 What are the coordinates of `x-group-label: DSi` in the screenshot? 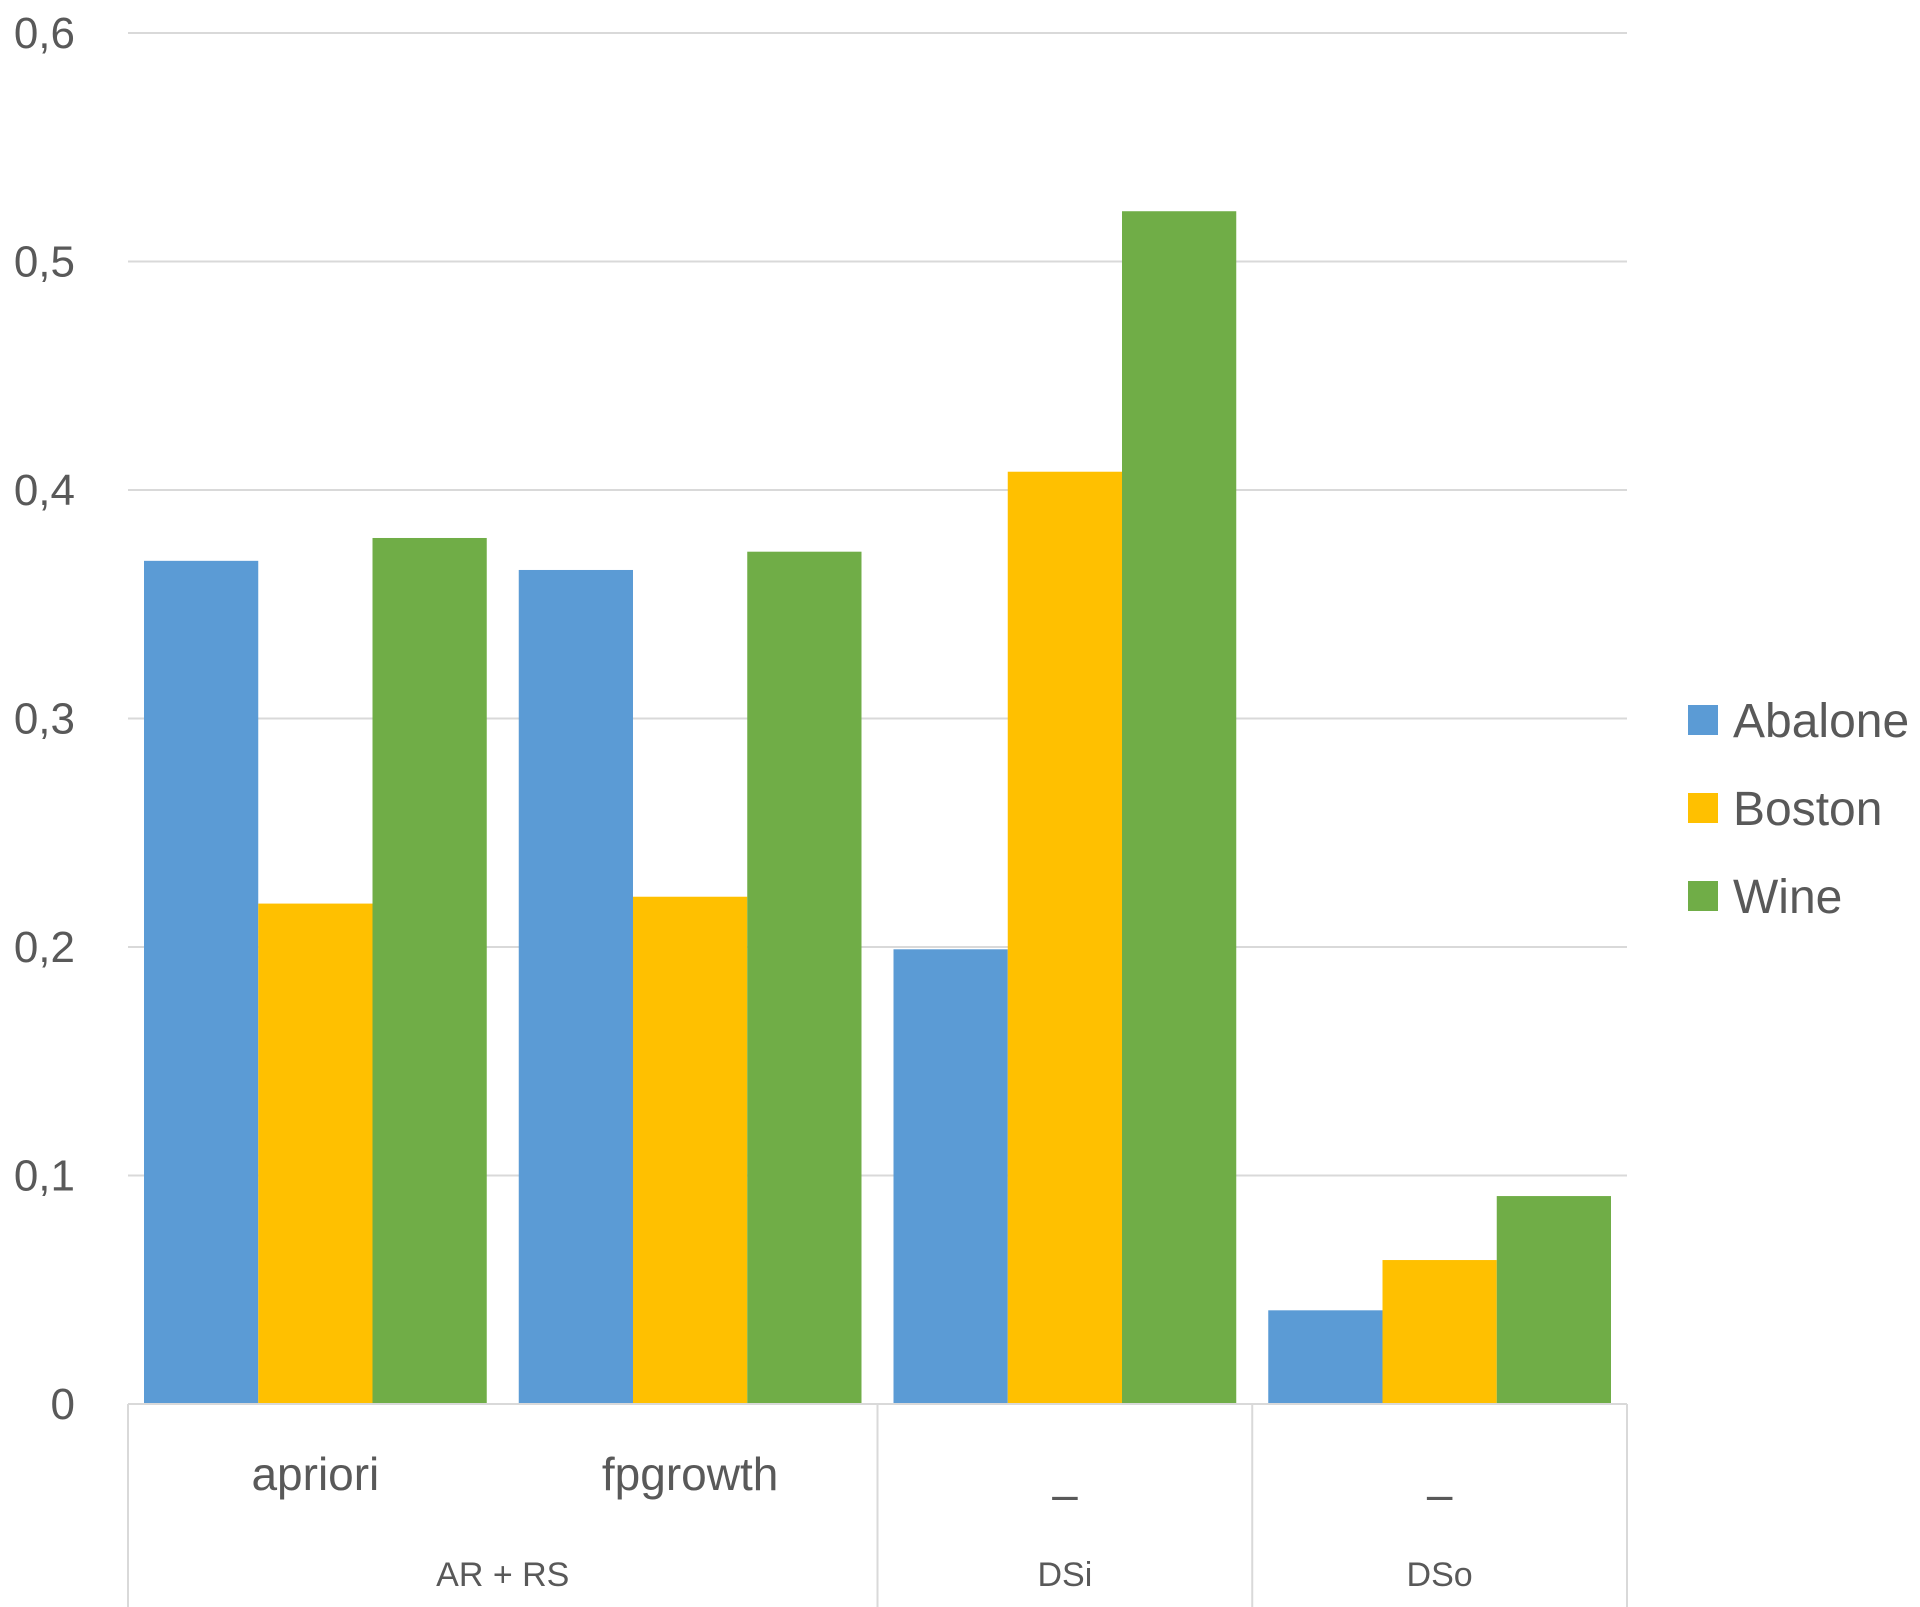 It's located at (1064, 1575).